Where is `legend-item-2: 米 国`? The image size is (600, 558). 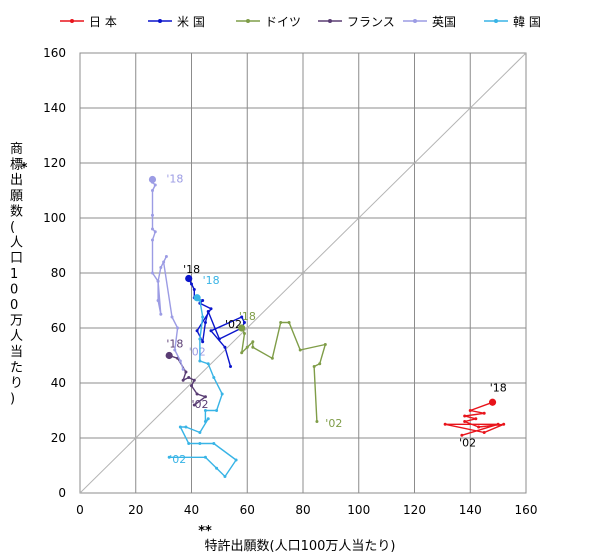
legend-item-2: 米 国 is located at coordinates (176, 22).